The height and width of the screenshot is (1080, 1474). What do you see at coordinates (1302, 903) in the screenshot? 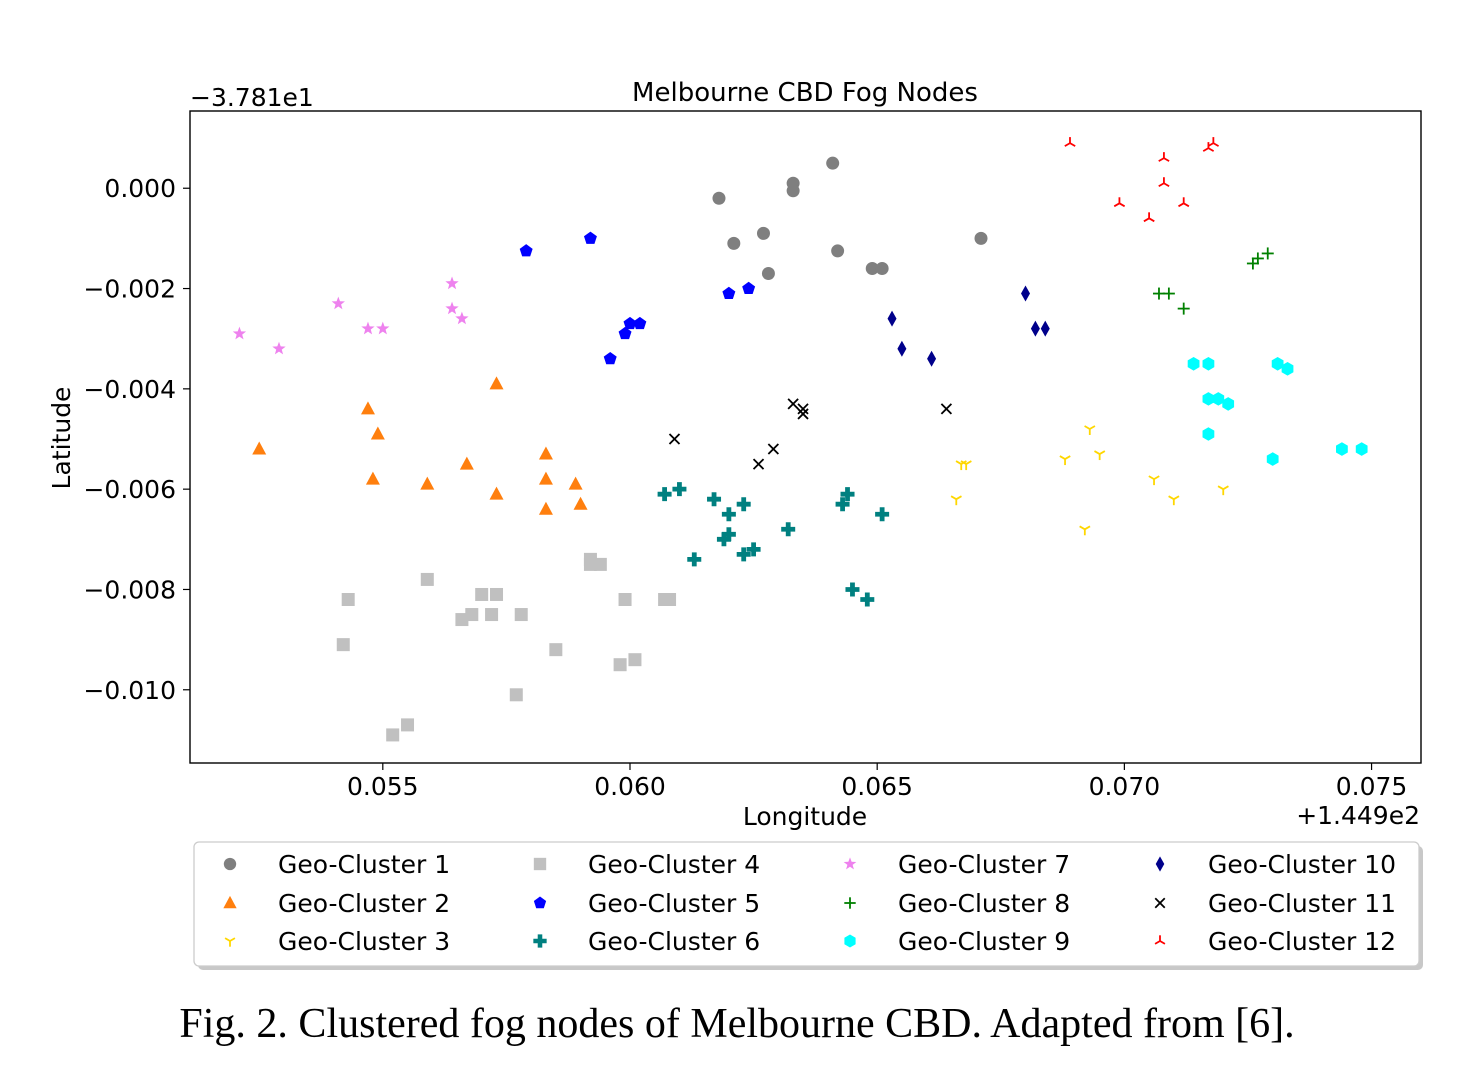
I see `legend-label: Geo-Cluster 11` at bounding box center [1302, 903].